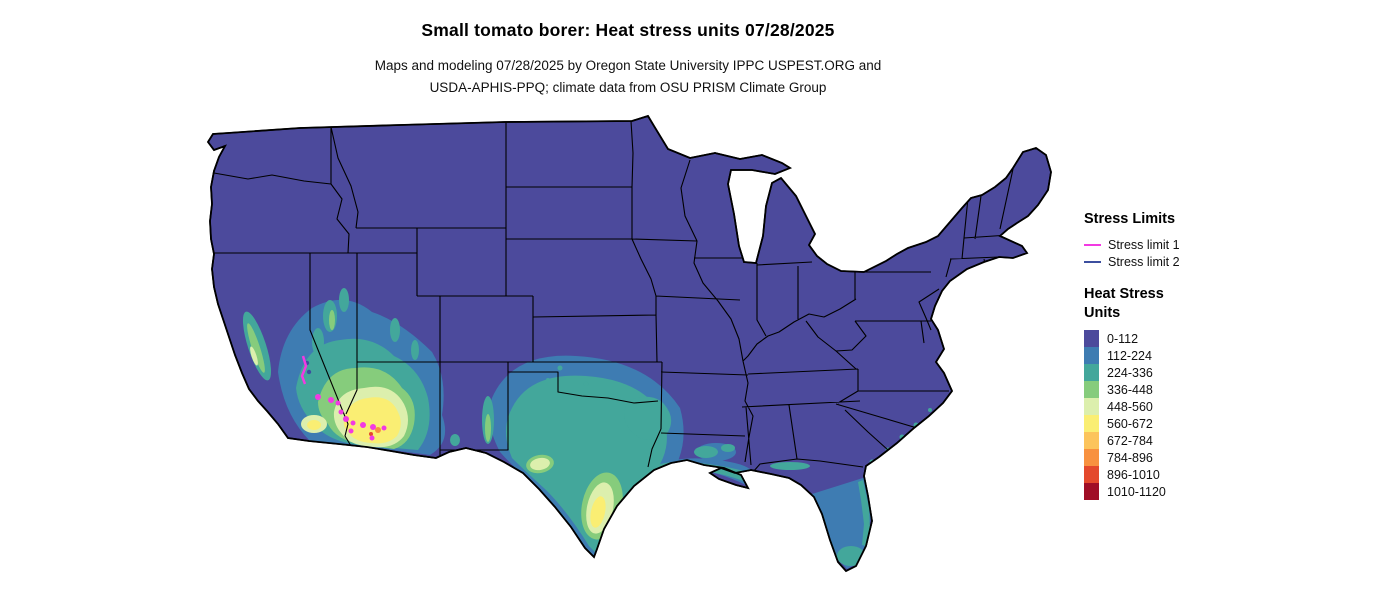 Image resolution: width=1400 pixels, height=594 pixels. Describe the element at coordinates (1123, 338) in the screenshot. I see `legend-label: 0-112` at that location.